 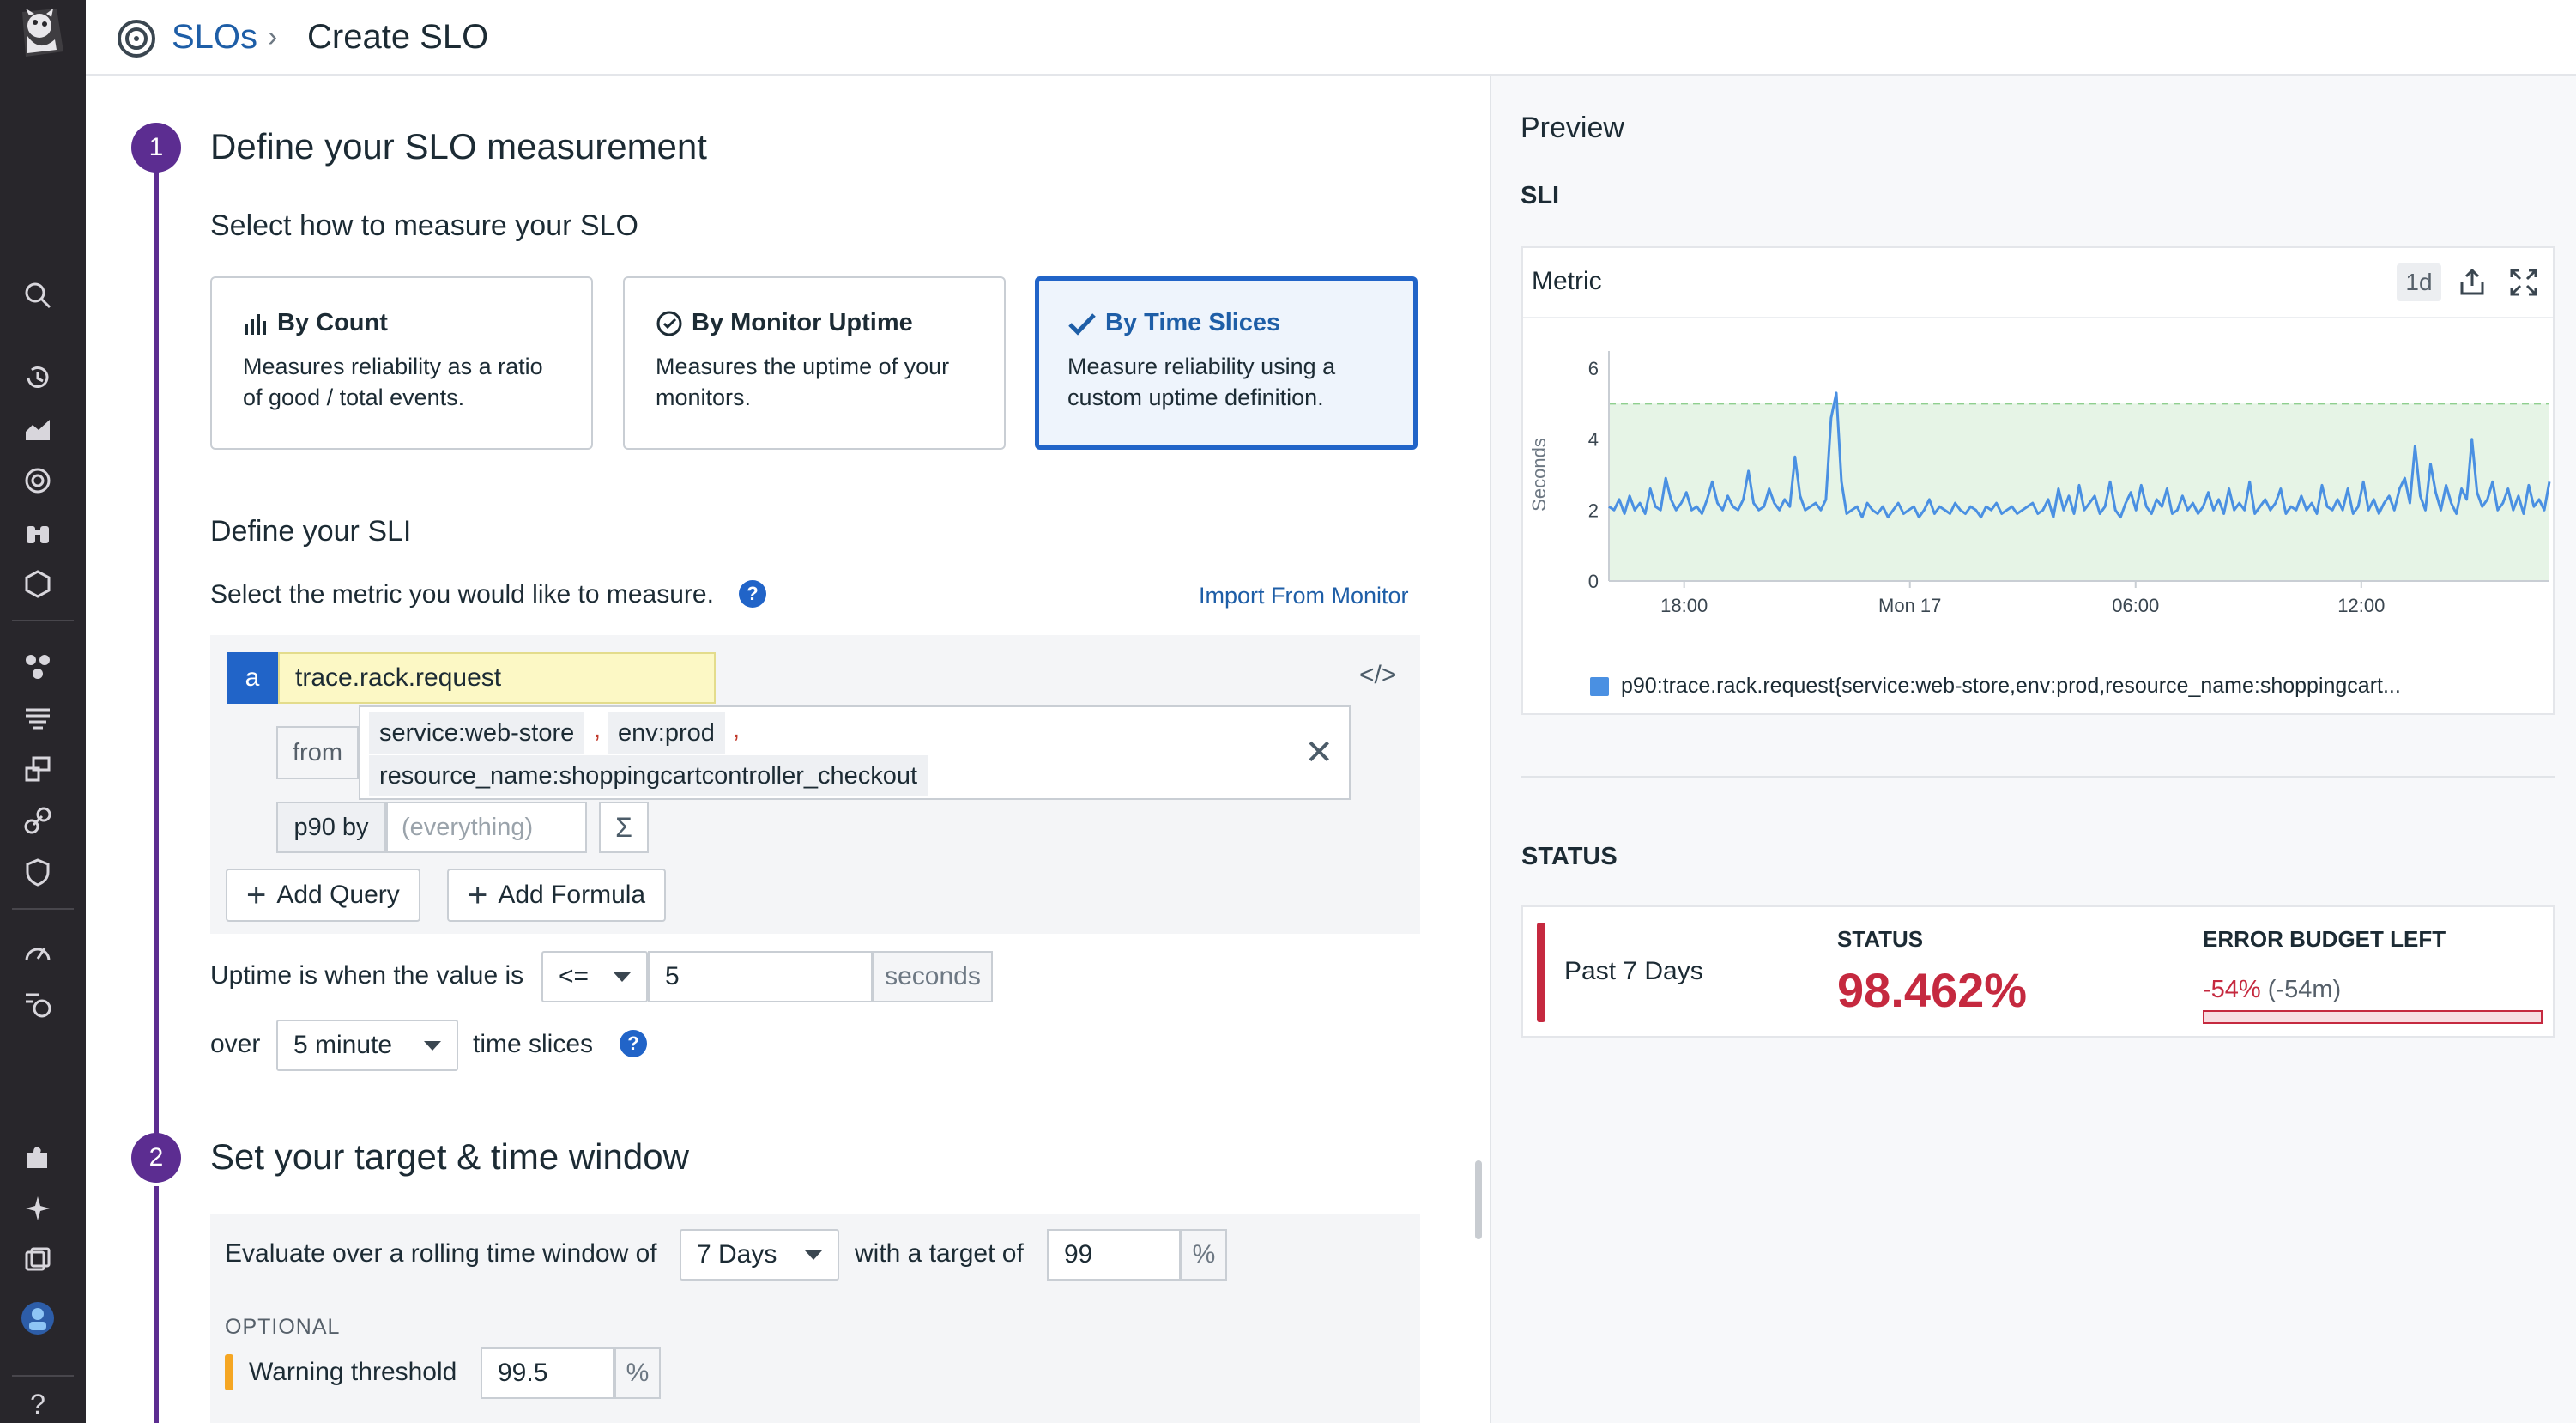 I want to click on binoculars-icon, so click(x=38, y=532).